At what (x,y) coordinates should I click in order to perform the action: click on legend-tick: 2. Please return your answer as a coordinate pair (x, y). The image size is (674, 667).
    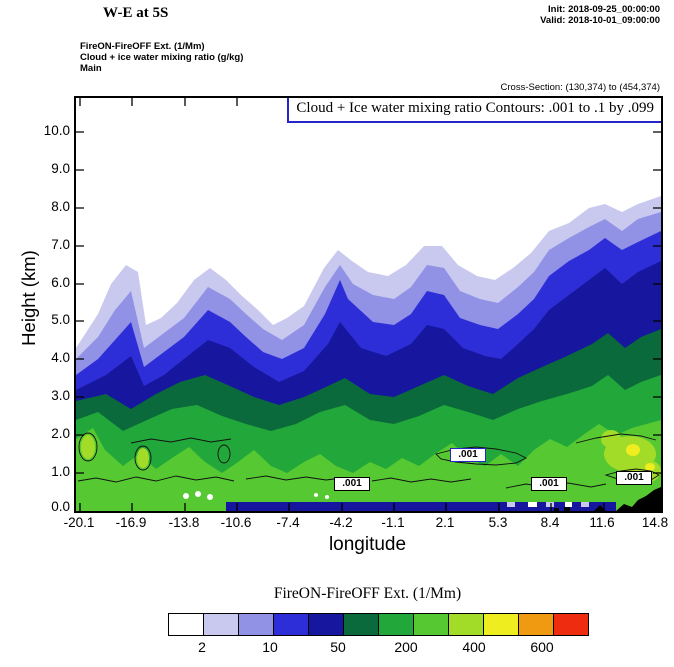
    Looking at the image, I should click on (202, 647).